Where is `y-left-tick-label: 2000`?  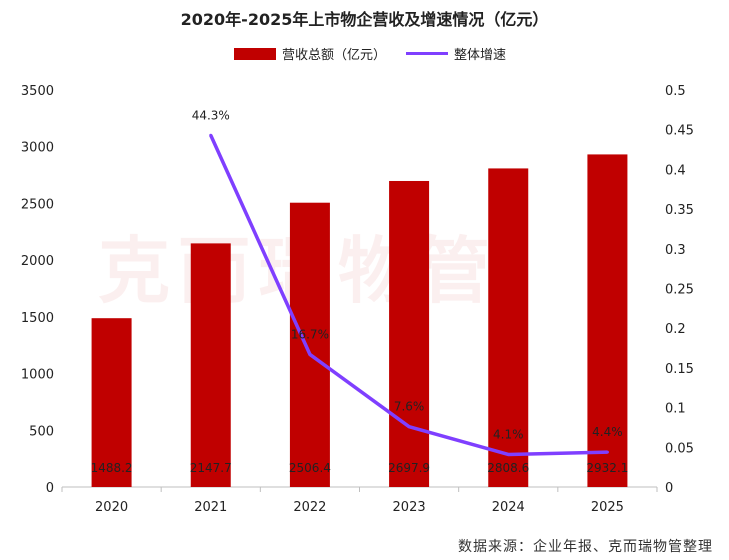
y-left-tick-label: 2000 is located at coordinates (37, 261).